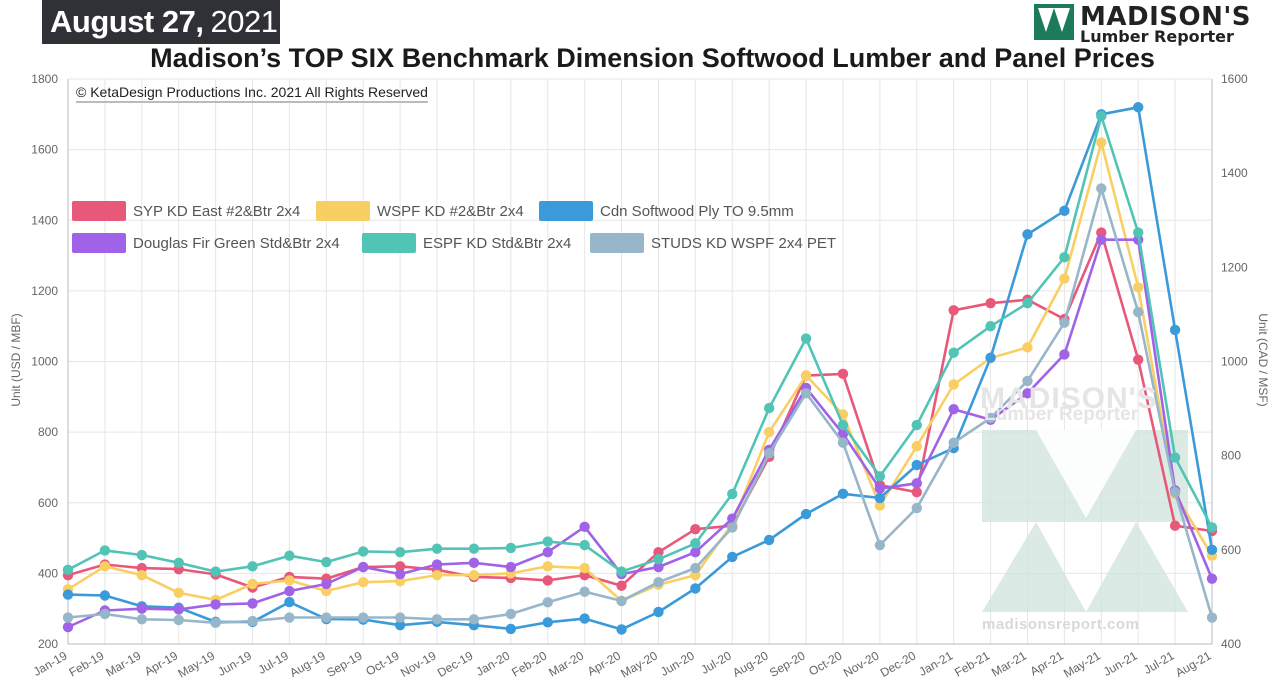  I want to click on watermark-url: madisonsreport.com, so click(1061, 624).